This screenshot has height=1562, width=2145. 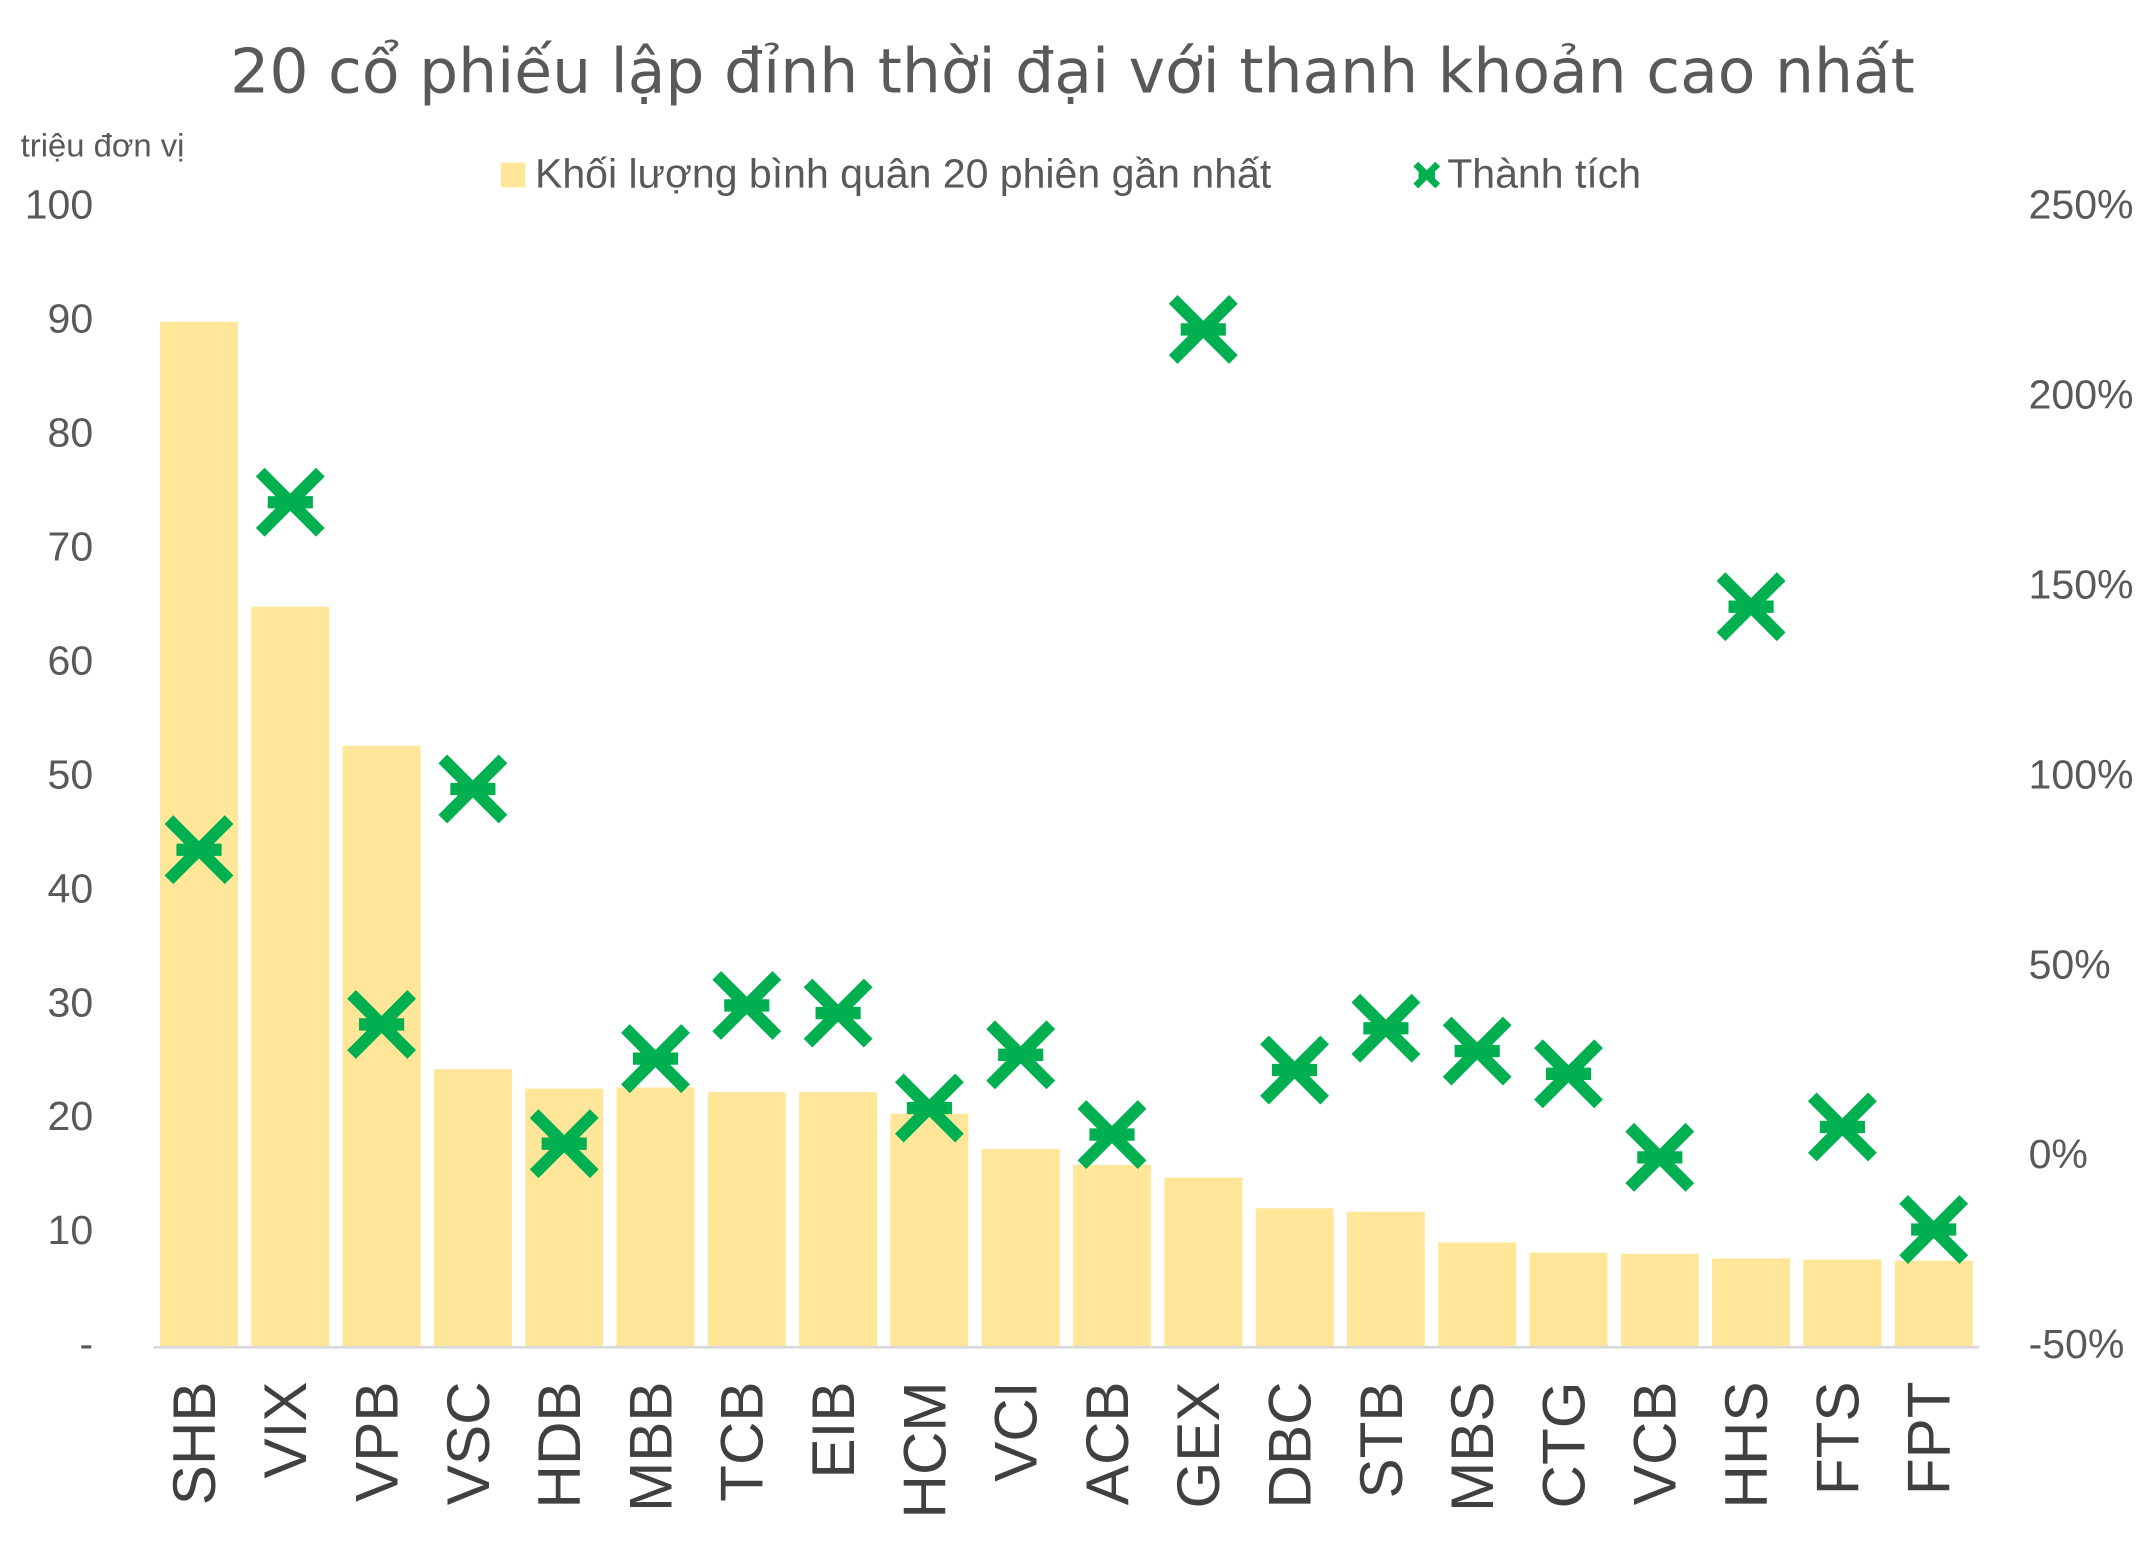 I want to click on y-tick-label: 60, so click(x=71, y=660).